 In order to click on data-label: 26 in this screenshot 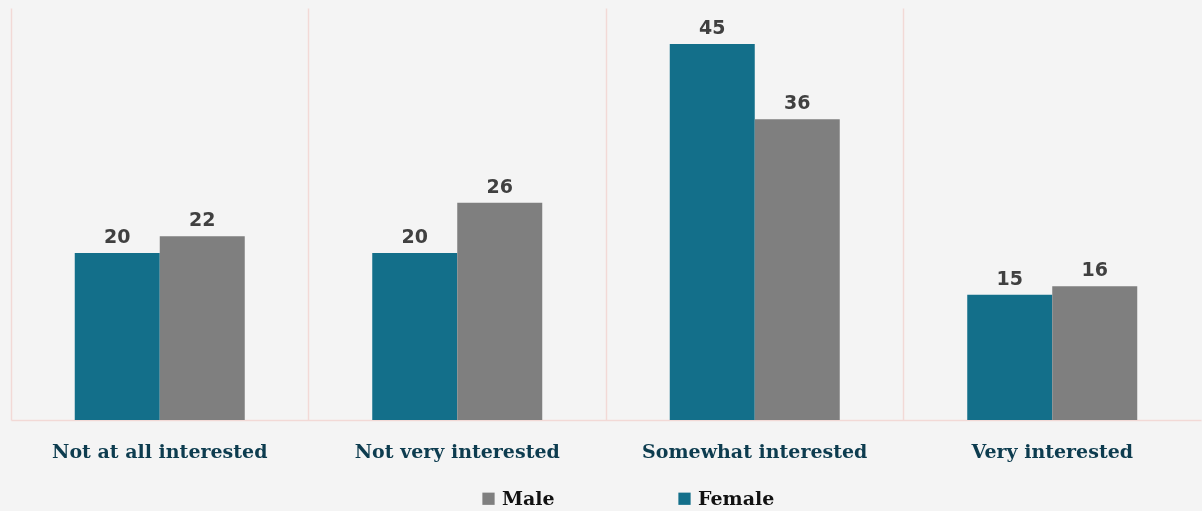, I will do `click(499, 185)`.